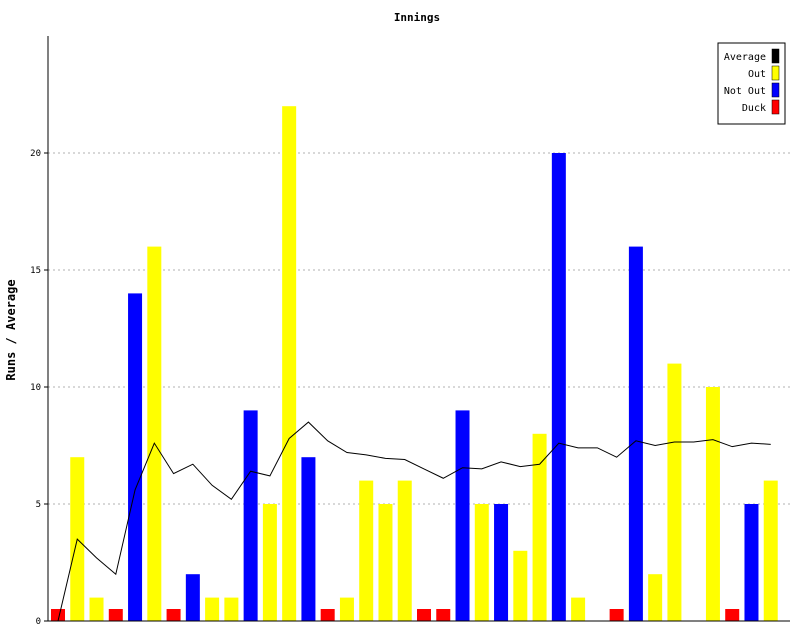  Describe the element at coordinates (417, 17) in the screenshot. I see `chart-title: Innings` at that location.